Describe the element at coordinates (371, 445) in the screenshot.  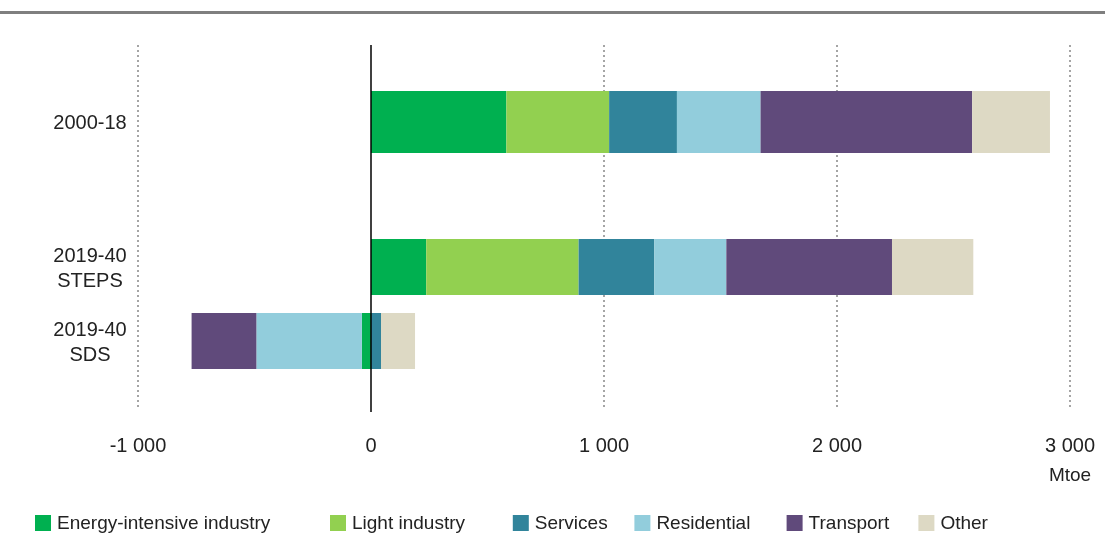
I see `x-tick-label: 0` at that location.